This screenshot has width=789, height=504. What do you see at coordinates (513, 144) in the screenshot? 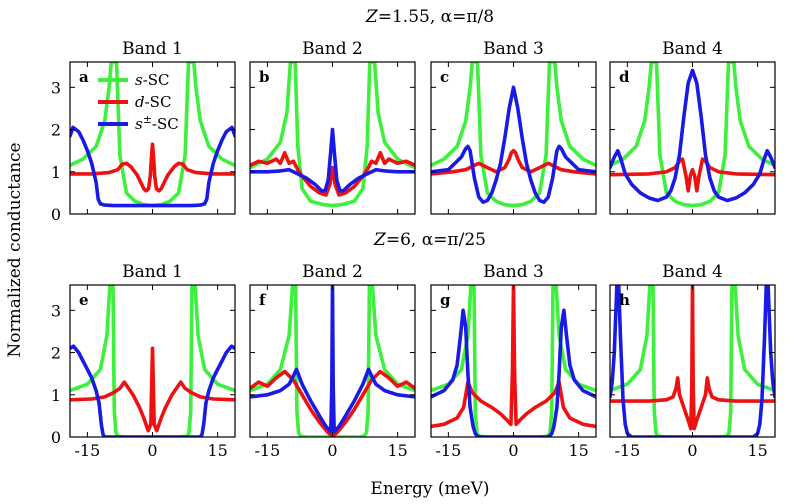
I see `panel-c-series-spm-sc` at bounding box center [513, 144].